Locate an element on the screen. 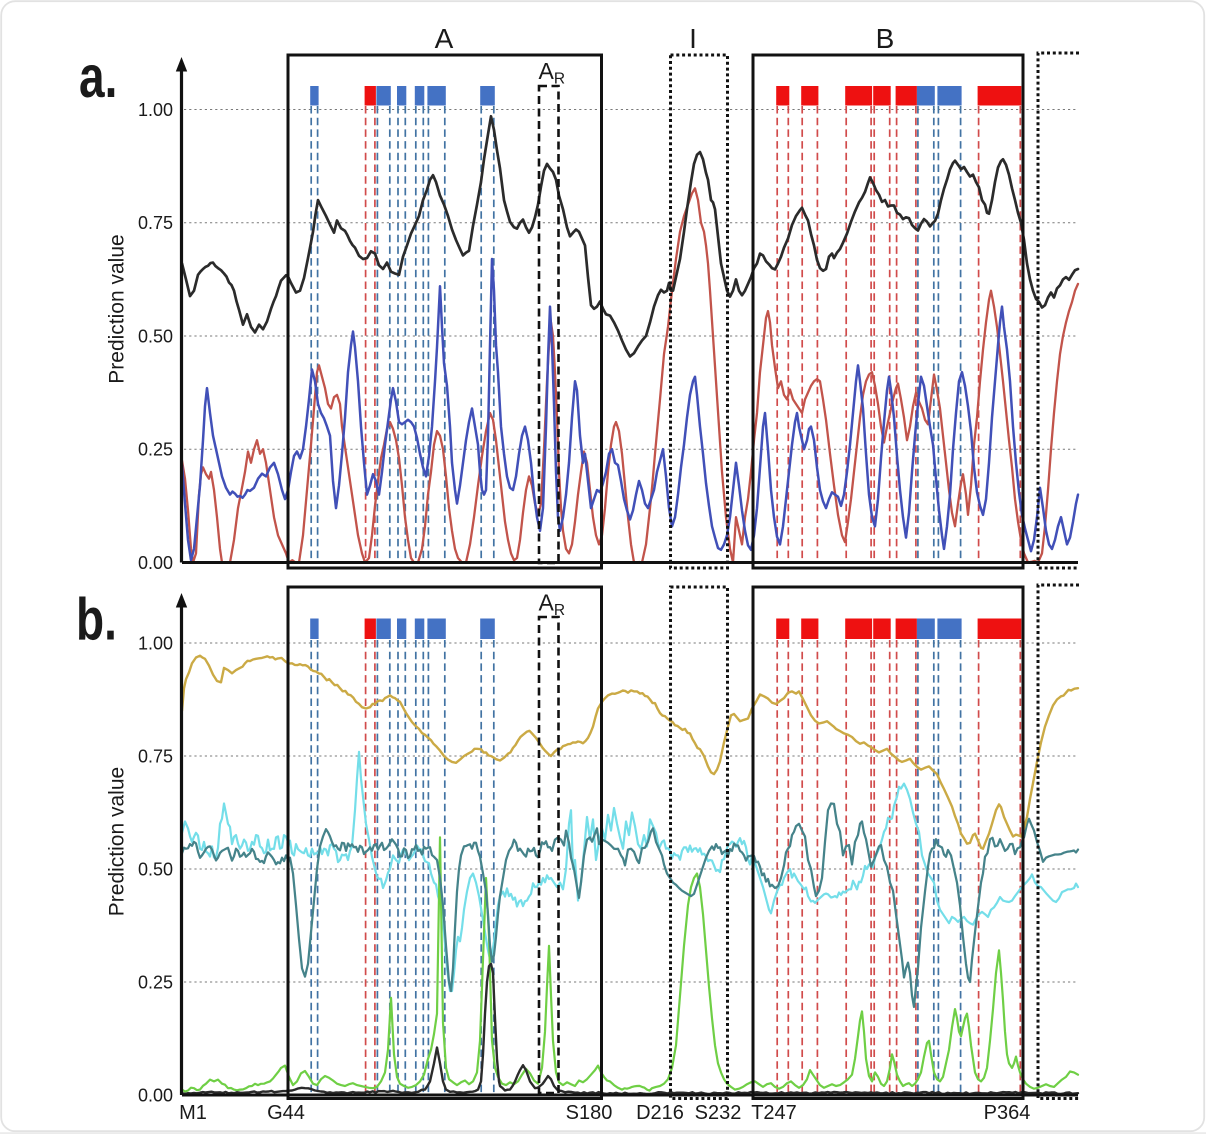 Image resolution: width=1206 pixels, height=1139 pixels. svg-text: M1 is located at coordinates (193, 1113).